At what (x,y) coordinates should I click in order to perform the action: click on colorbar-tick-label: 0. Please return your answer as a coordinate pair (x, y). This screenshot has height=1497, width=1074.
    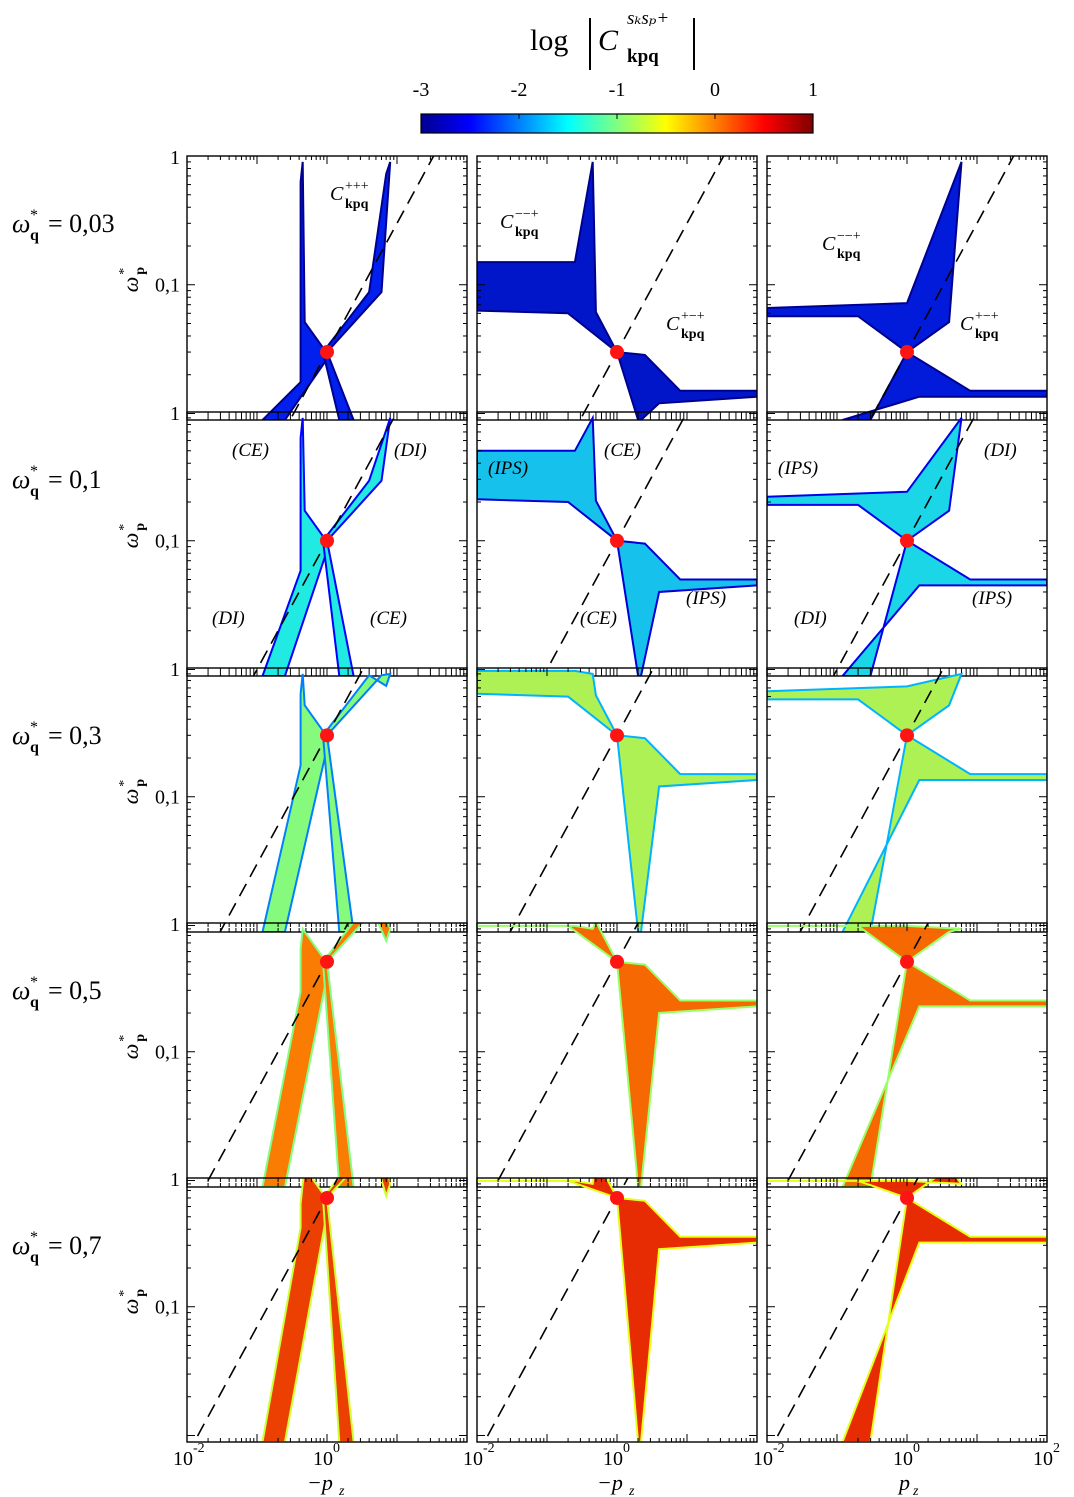
    Looking at the image, I should click on (715, 90).